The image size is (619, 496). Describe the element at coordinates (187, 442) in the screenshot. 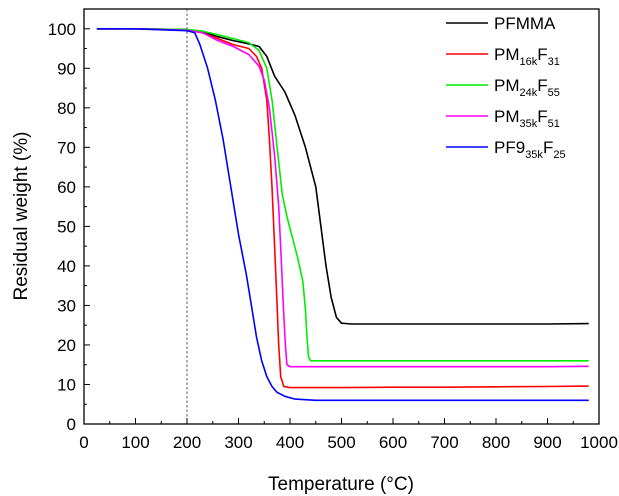

I see `x-tick-label-2: 200` at that location.